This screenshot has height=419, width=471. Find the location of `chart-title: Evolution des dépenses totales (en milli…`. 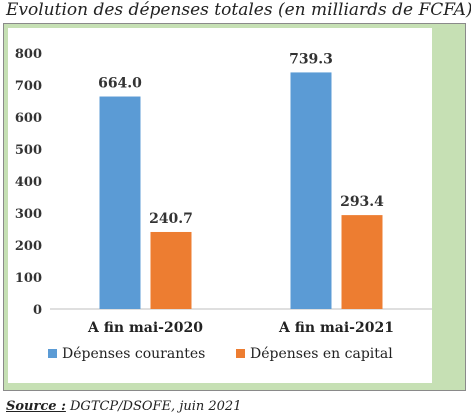

chart-title: Evolution des dépenses totales (en milli… is located at coordinates (238, 10).